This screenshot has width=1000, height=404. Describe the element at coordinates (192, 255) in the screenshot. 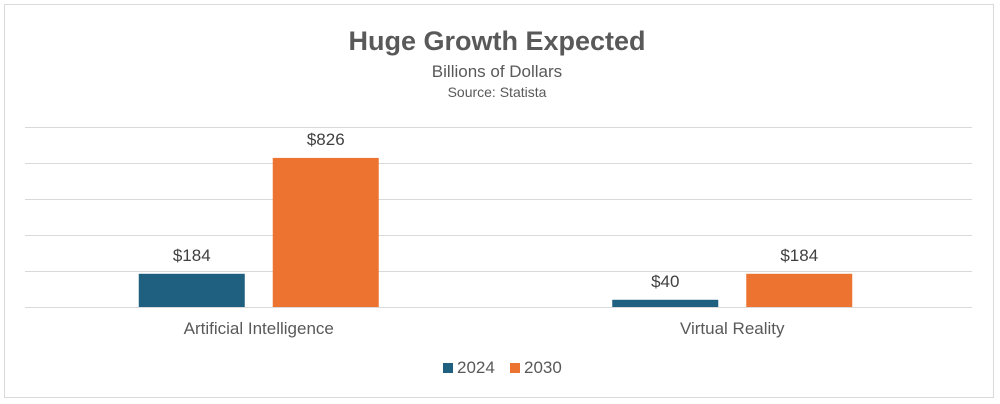

I see `bar-label-2024-0: $184` at that location.